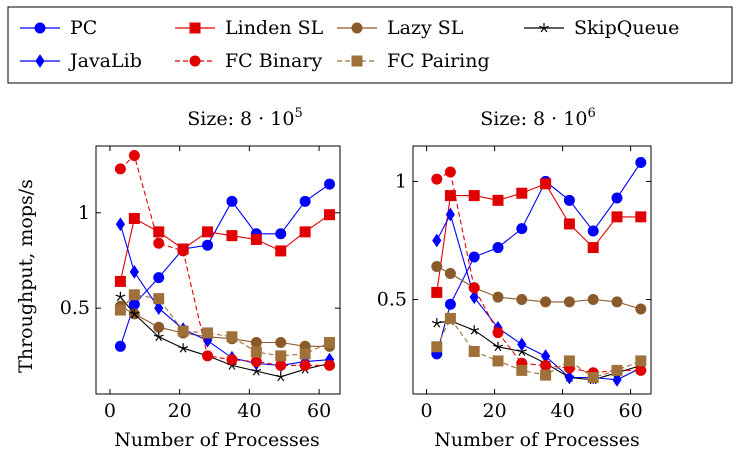 Image resolution: width=736 pixels, height=455 pixels. I want to click on legend-label: SkipQueue, so click(626, 28).